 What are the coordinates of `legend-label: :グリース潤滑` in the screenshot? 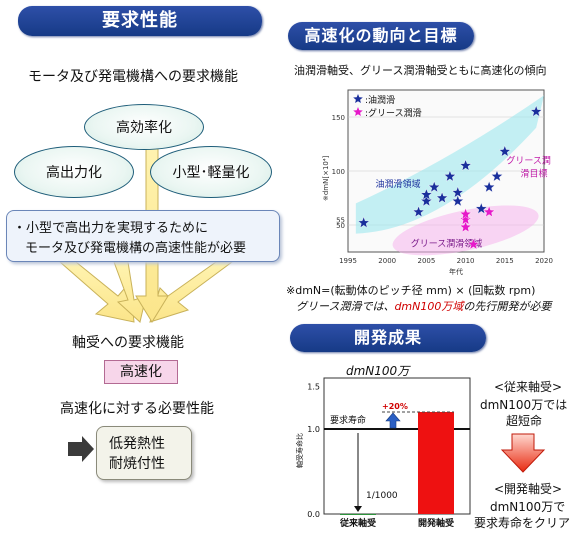 It's located at (393, 113).